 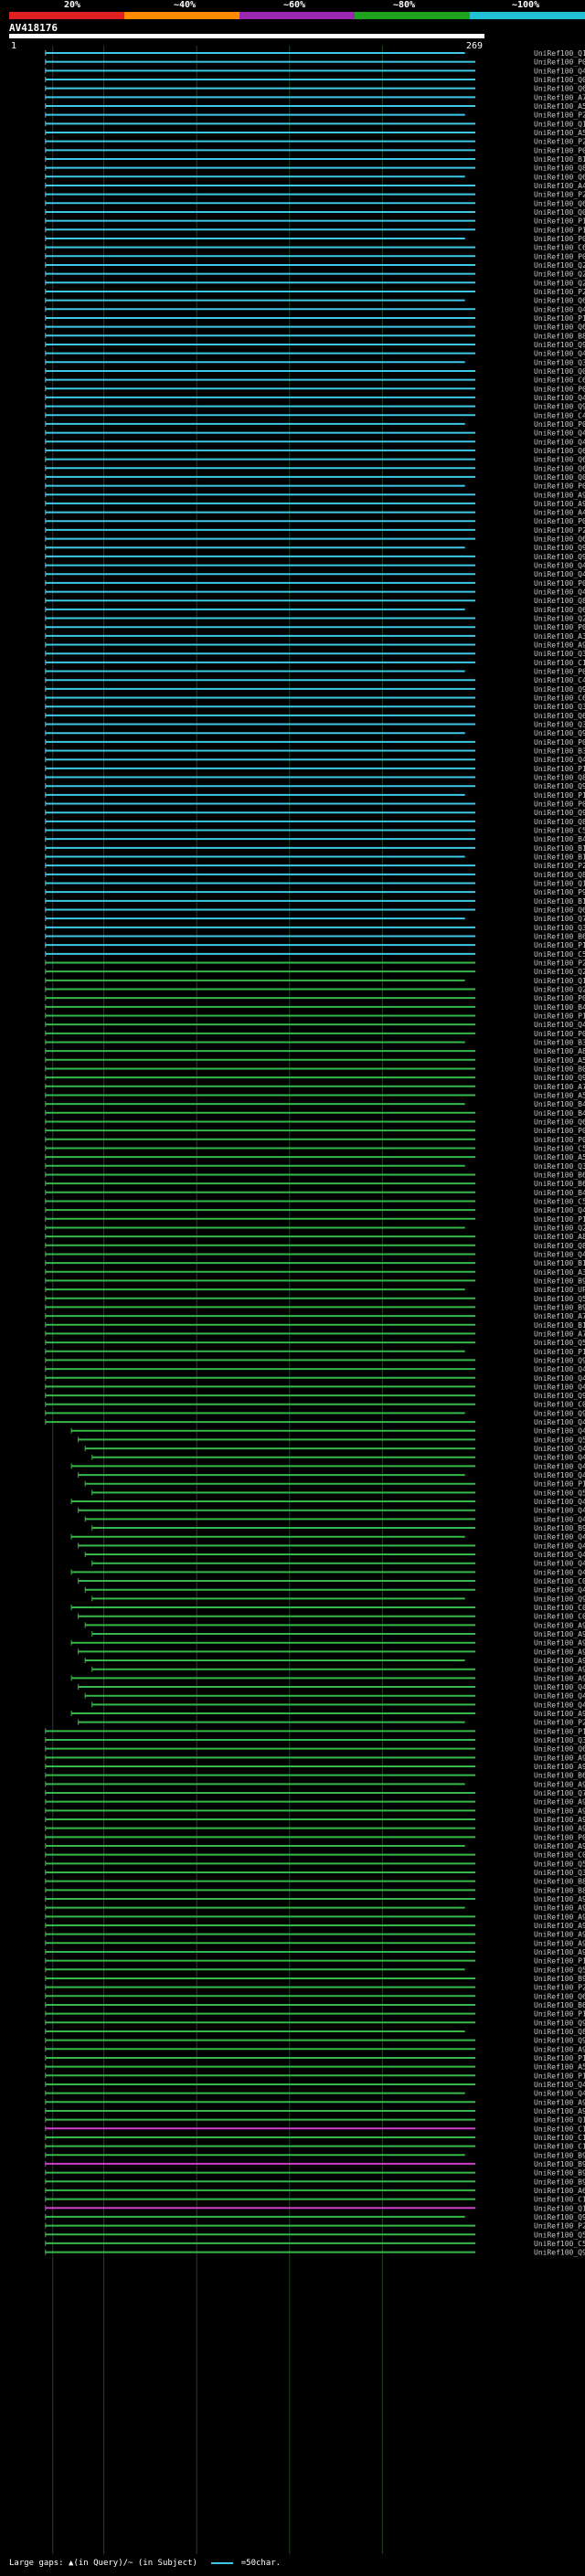 What do you see at coordinates (315, 1140) in the screenshot?
I see `hit-row: UniRef100_P08963` at bounding box center [315, 1140].